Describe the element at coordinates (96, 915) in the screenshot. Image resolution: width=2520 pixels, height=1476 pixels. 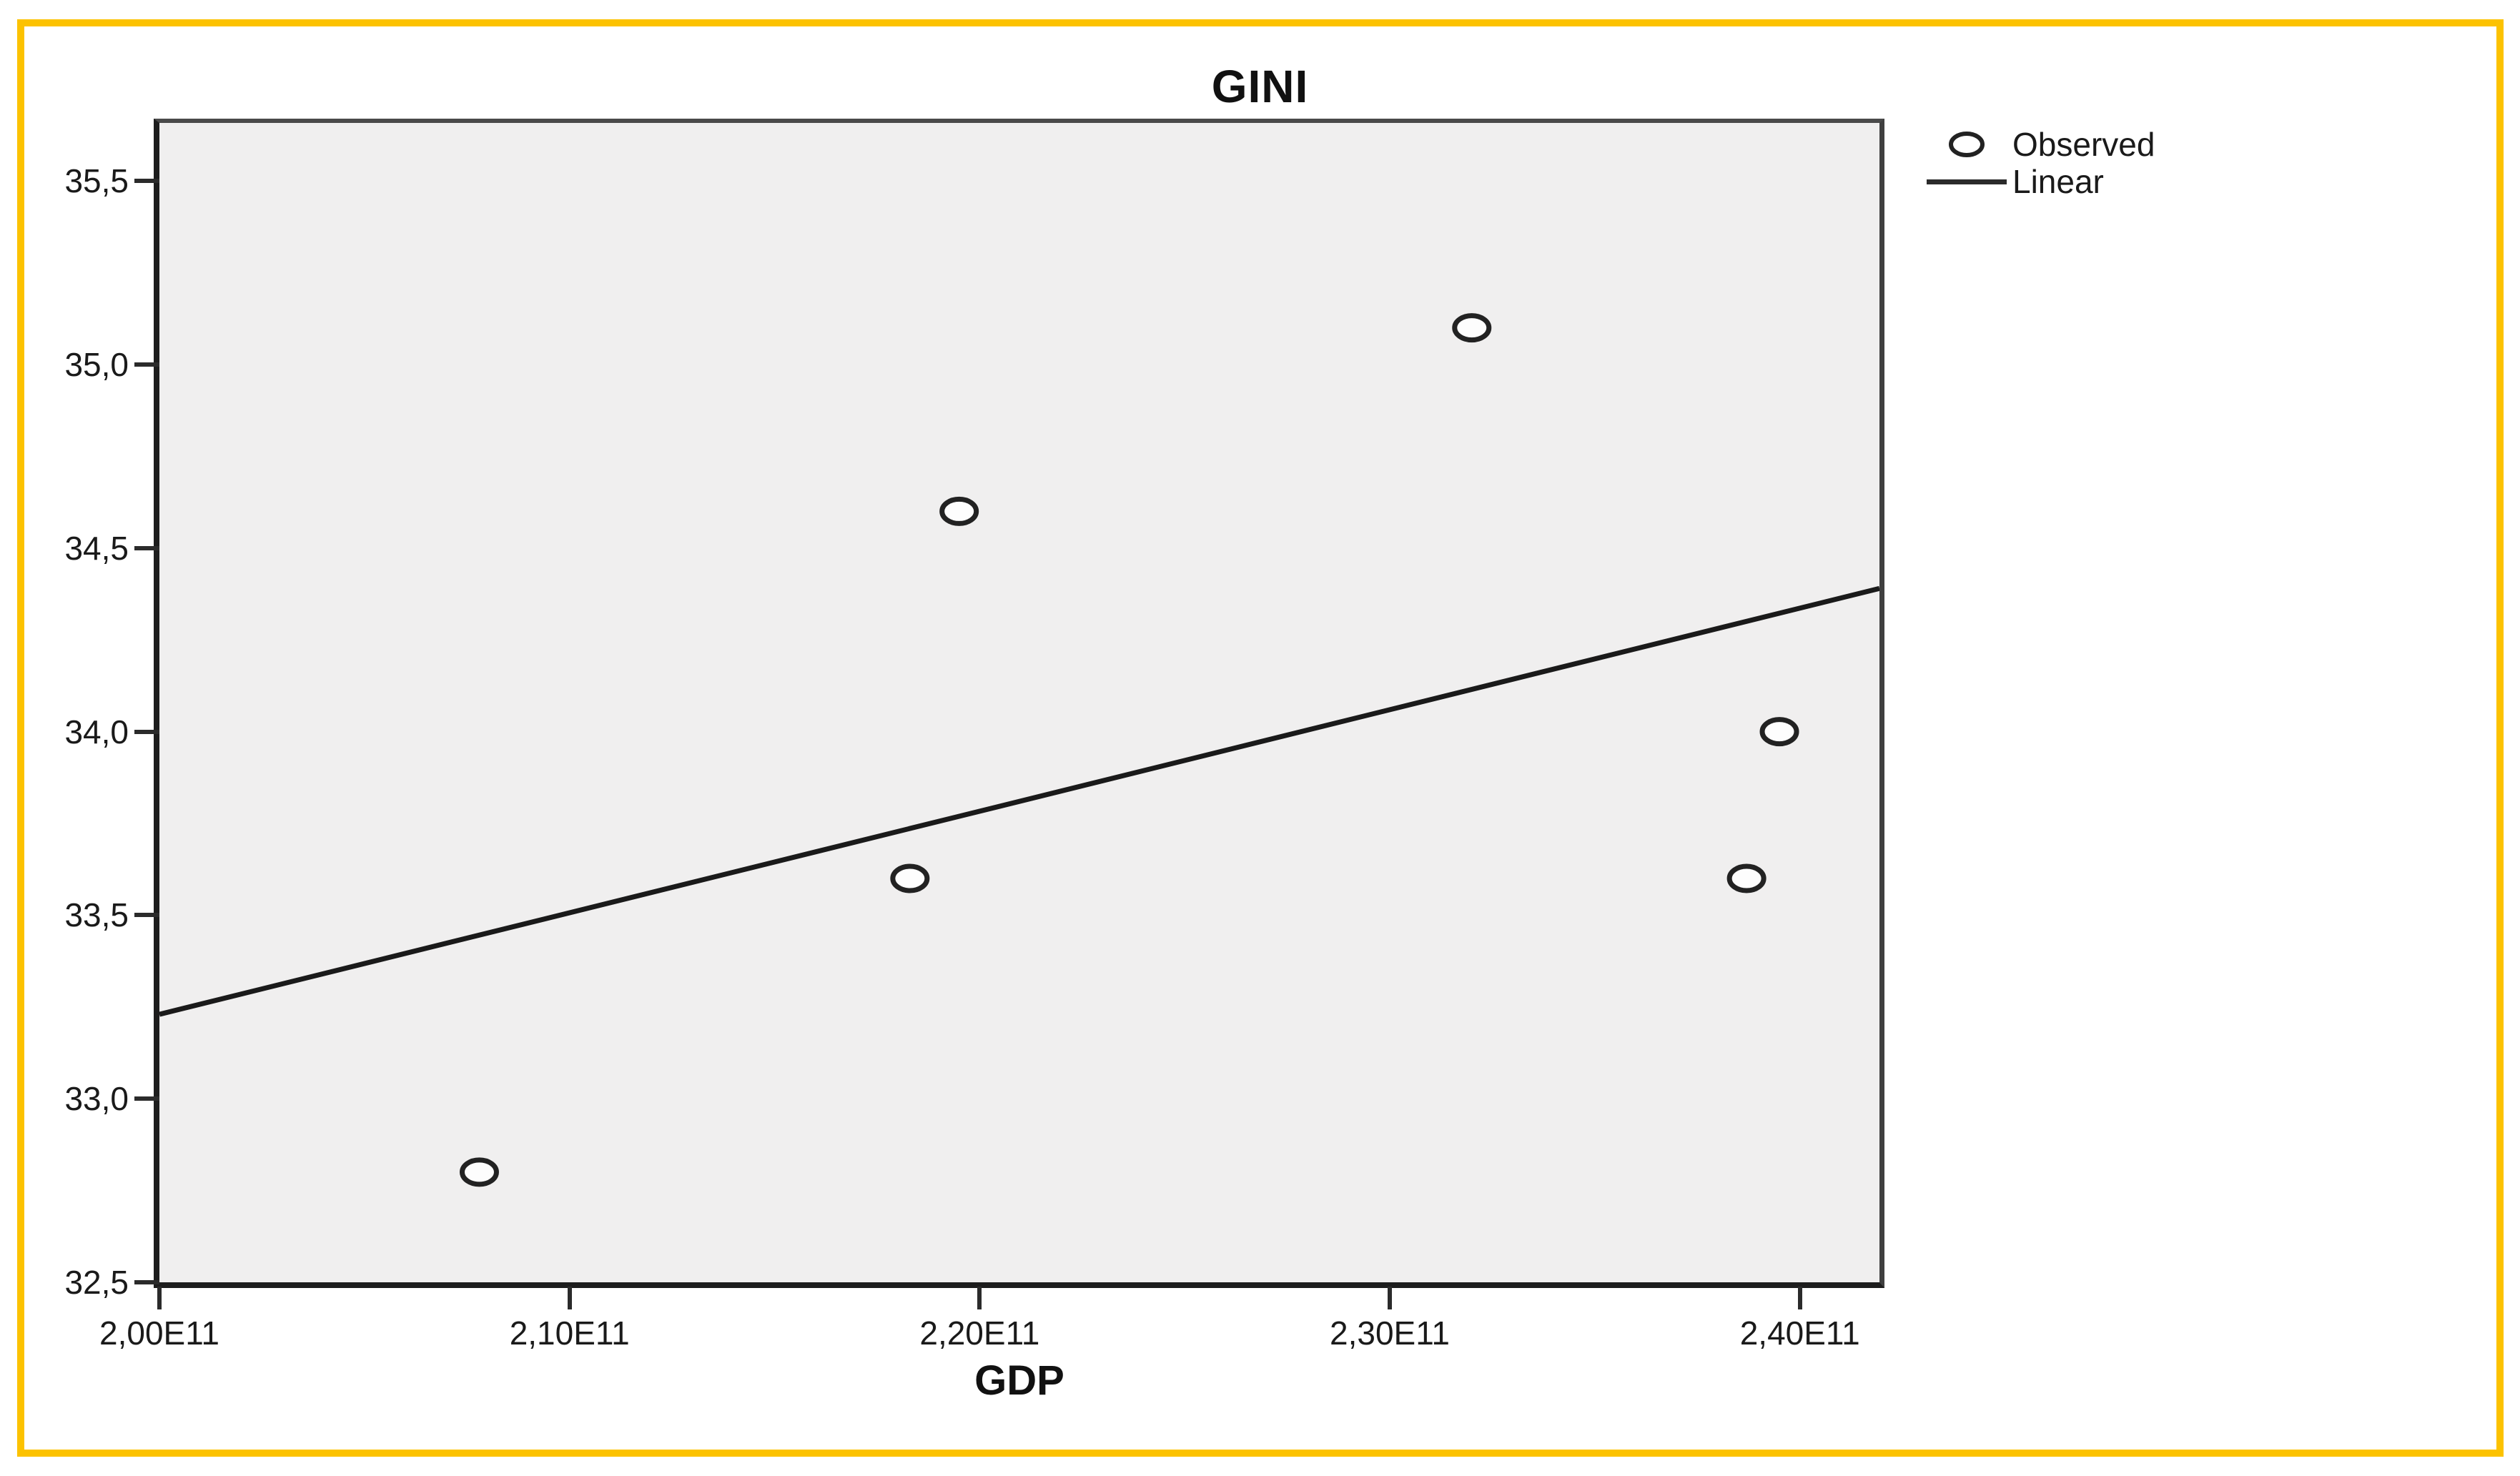
I see `y-tick-label: 33,5` at that location.